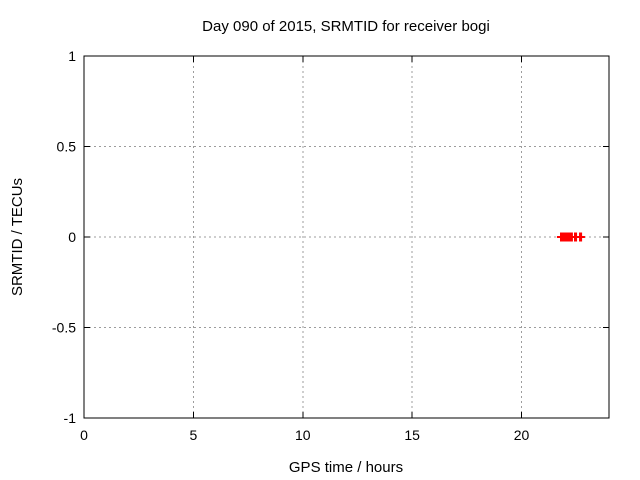 This screenshot has height=480, width=640. I want to click on data-series-srmtid, so click(570, 237).